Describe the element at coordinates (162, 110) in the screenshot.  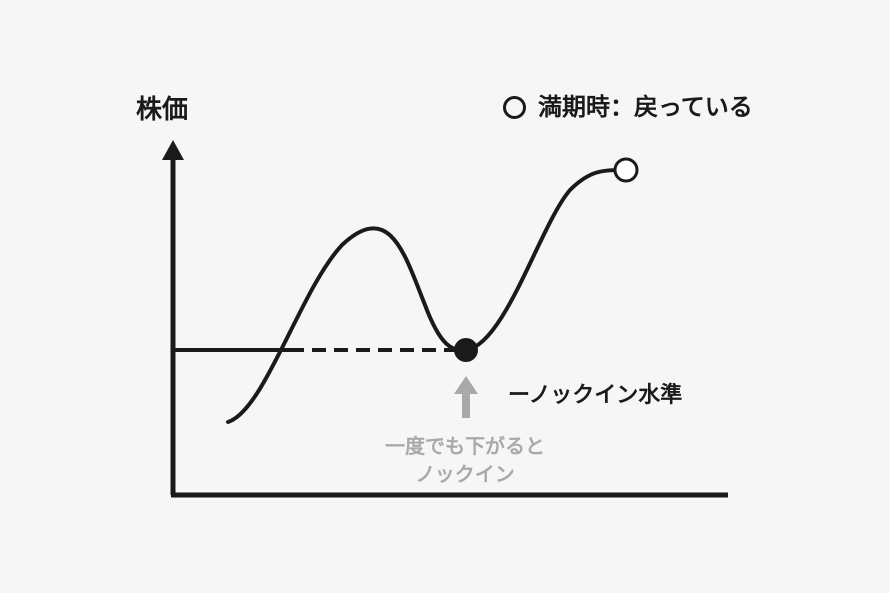
I see `y-axis-label: 株価` at that location.